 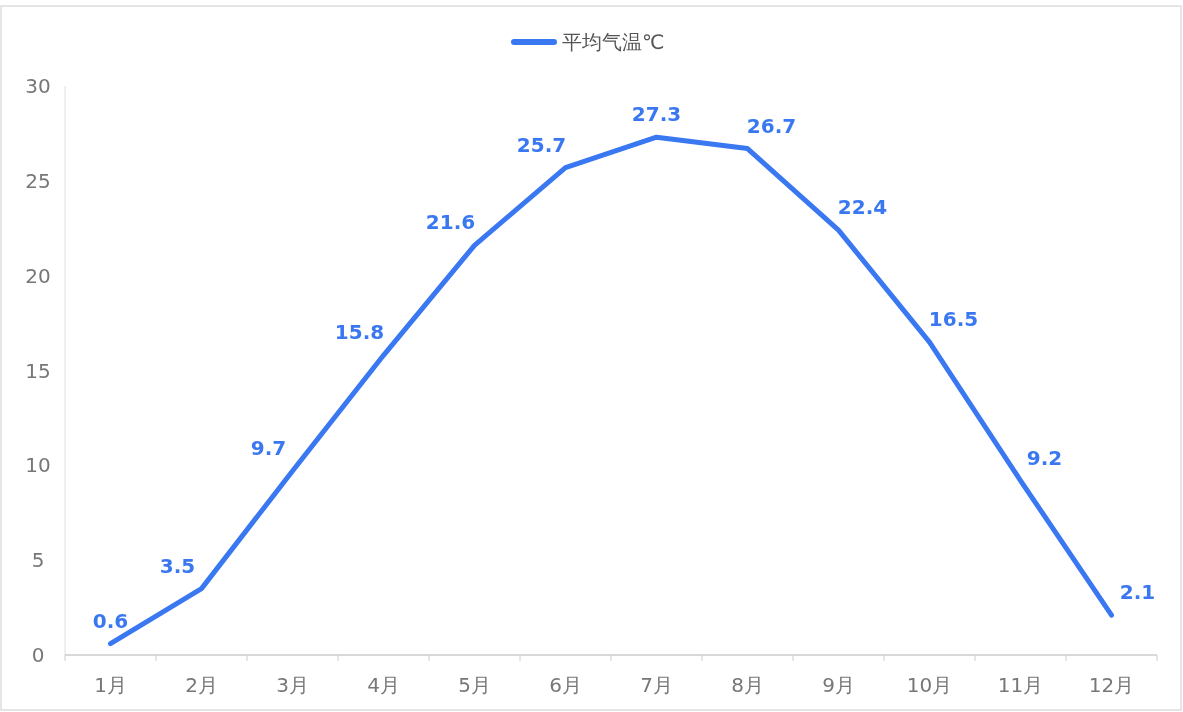 I want to click on data-label: 0.6, so click(x=110, y=620).